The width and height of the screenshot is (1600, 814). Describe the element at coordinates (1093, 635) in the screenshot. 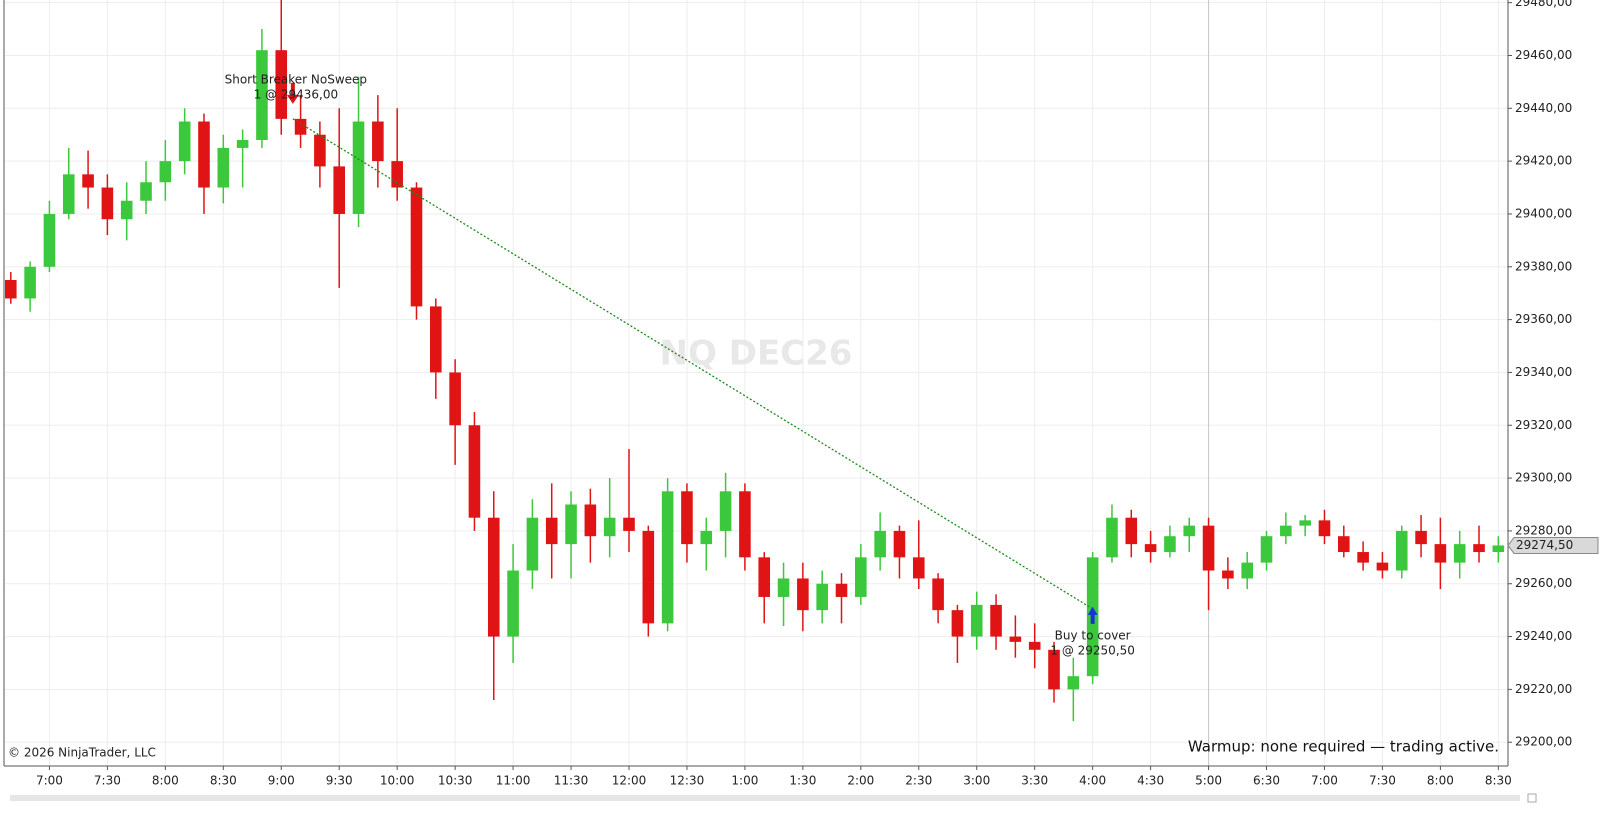

I see `trade-name: Buy to cover` at that location.